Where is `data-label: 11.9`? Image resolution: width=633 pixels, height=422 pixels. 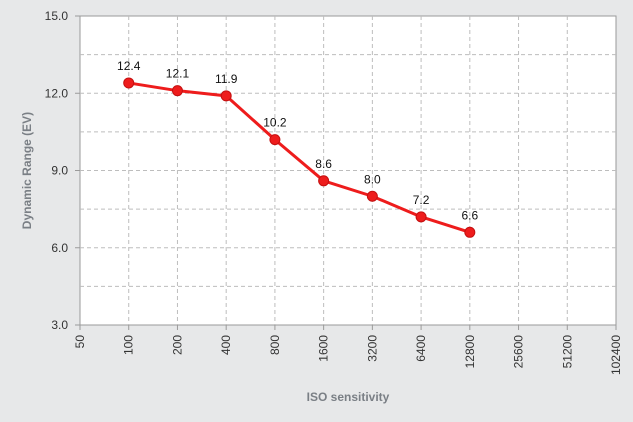 data-label: 11.9 is located at coordinates (226, 79).